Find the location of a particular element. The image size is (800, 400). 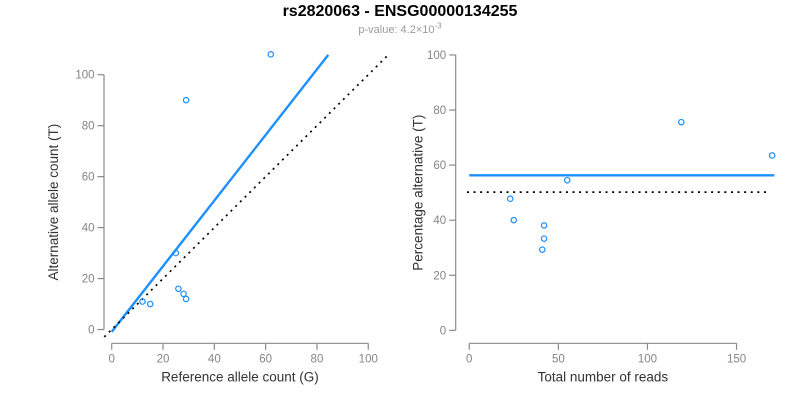

x-tick-label: 20 is located at coordinates (163, 359).